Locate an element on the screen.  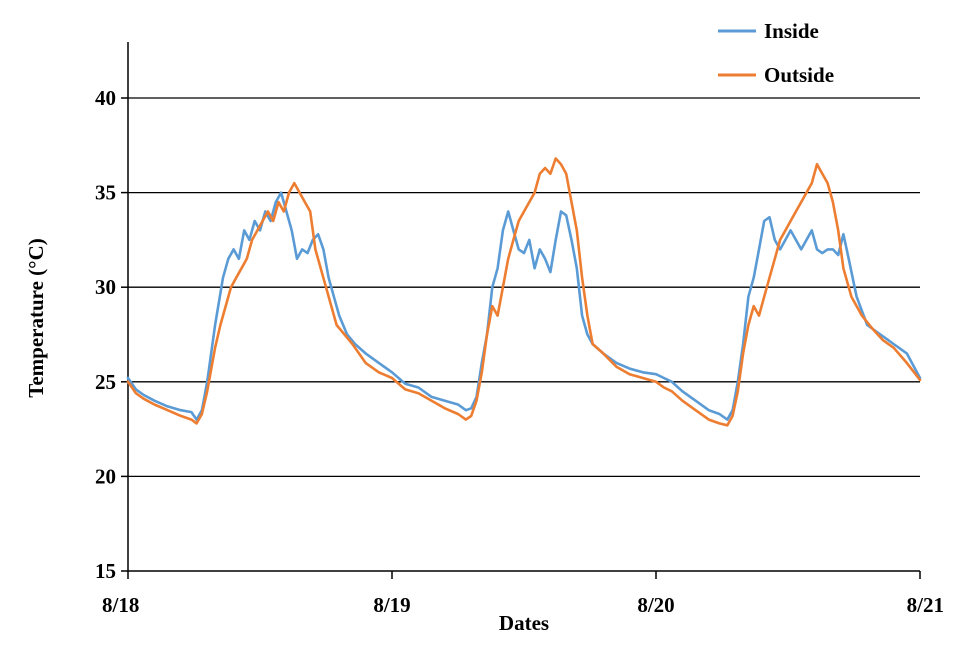
x-axis-title: Dates is located at coordinates (524, 623).